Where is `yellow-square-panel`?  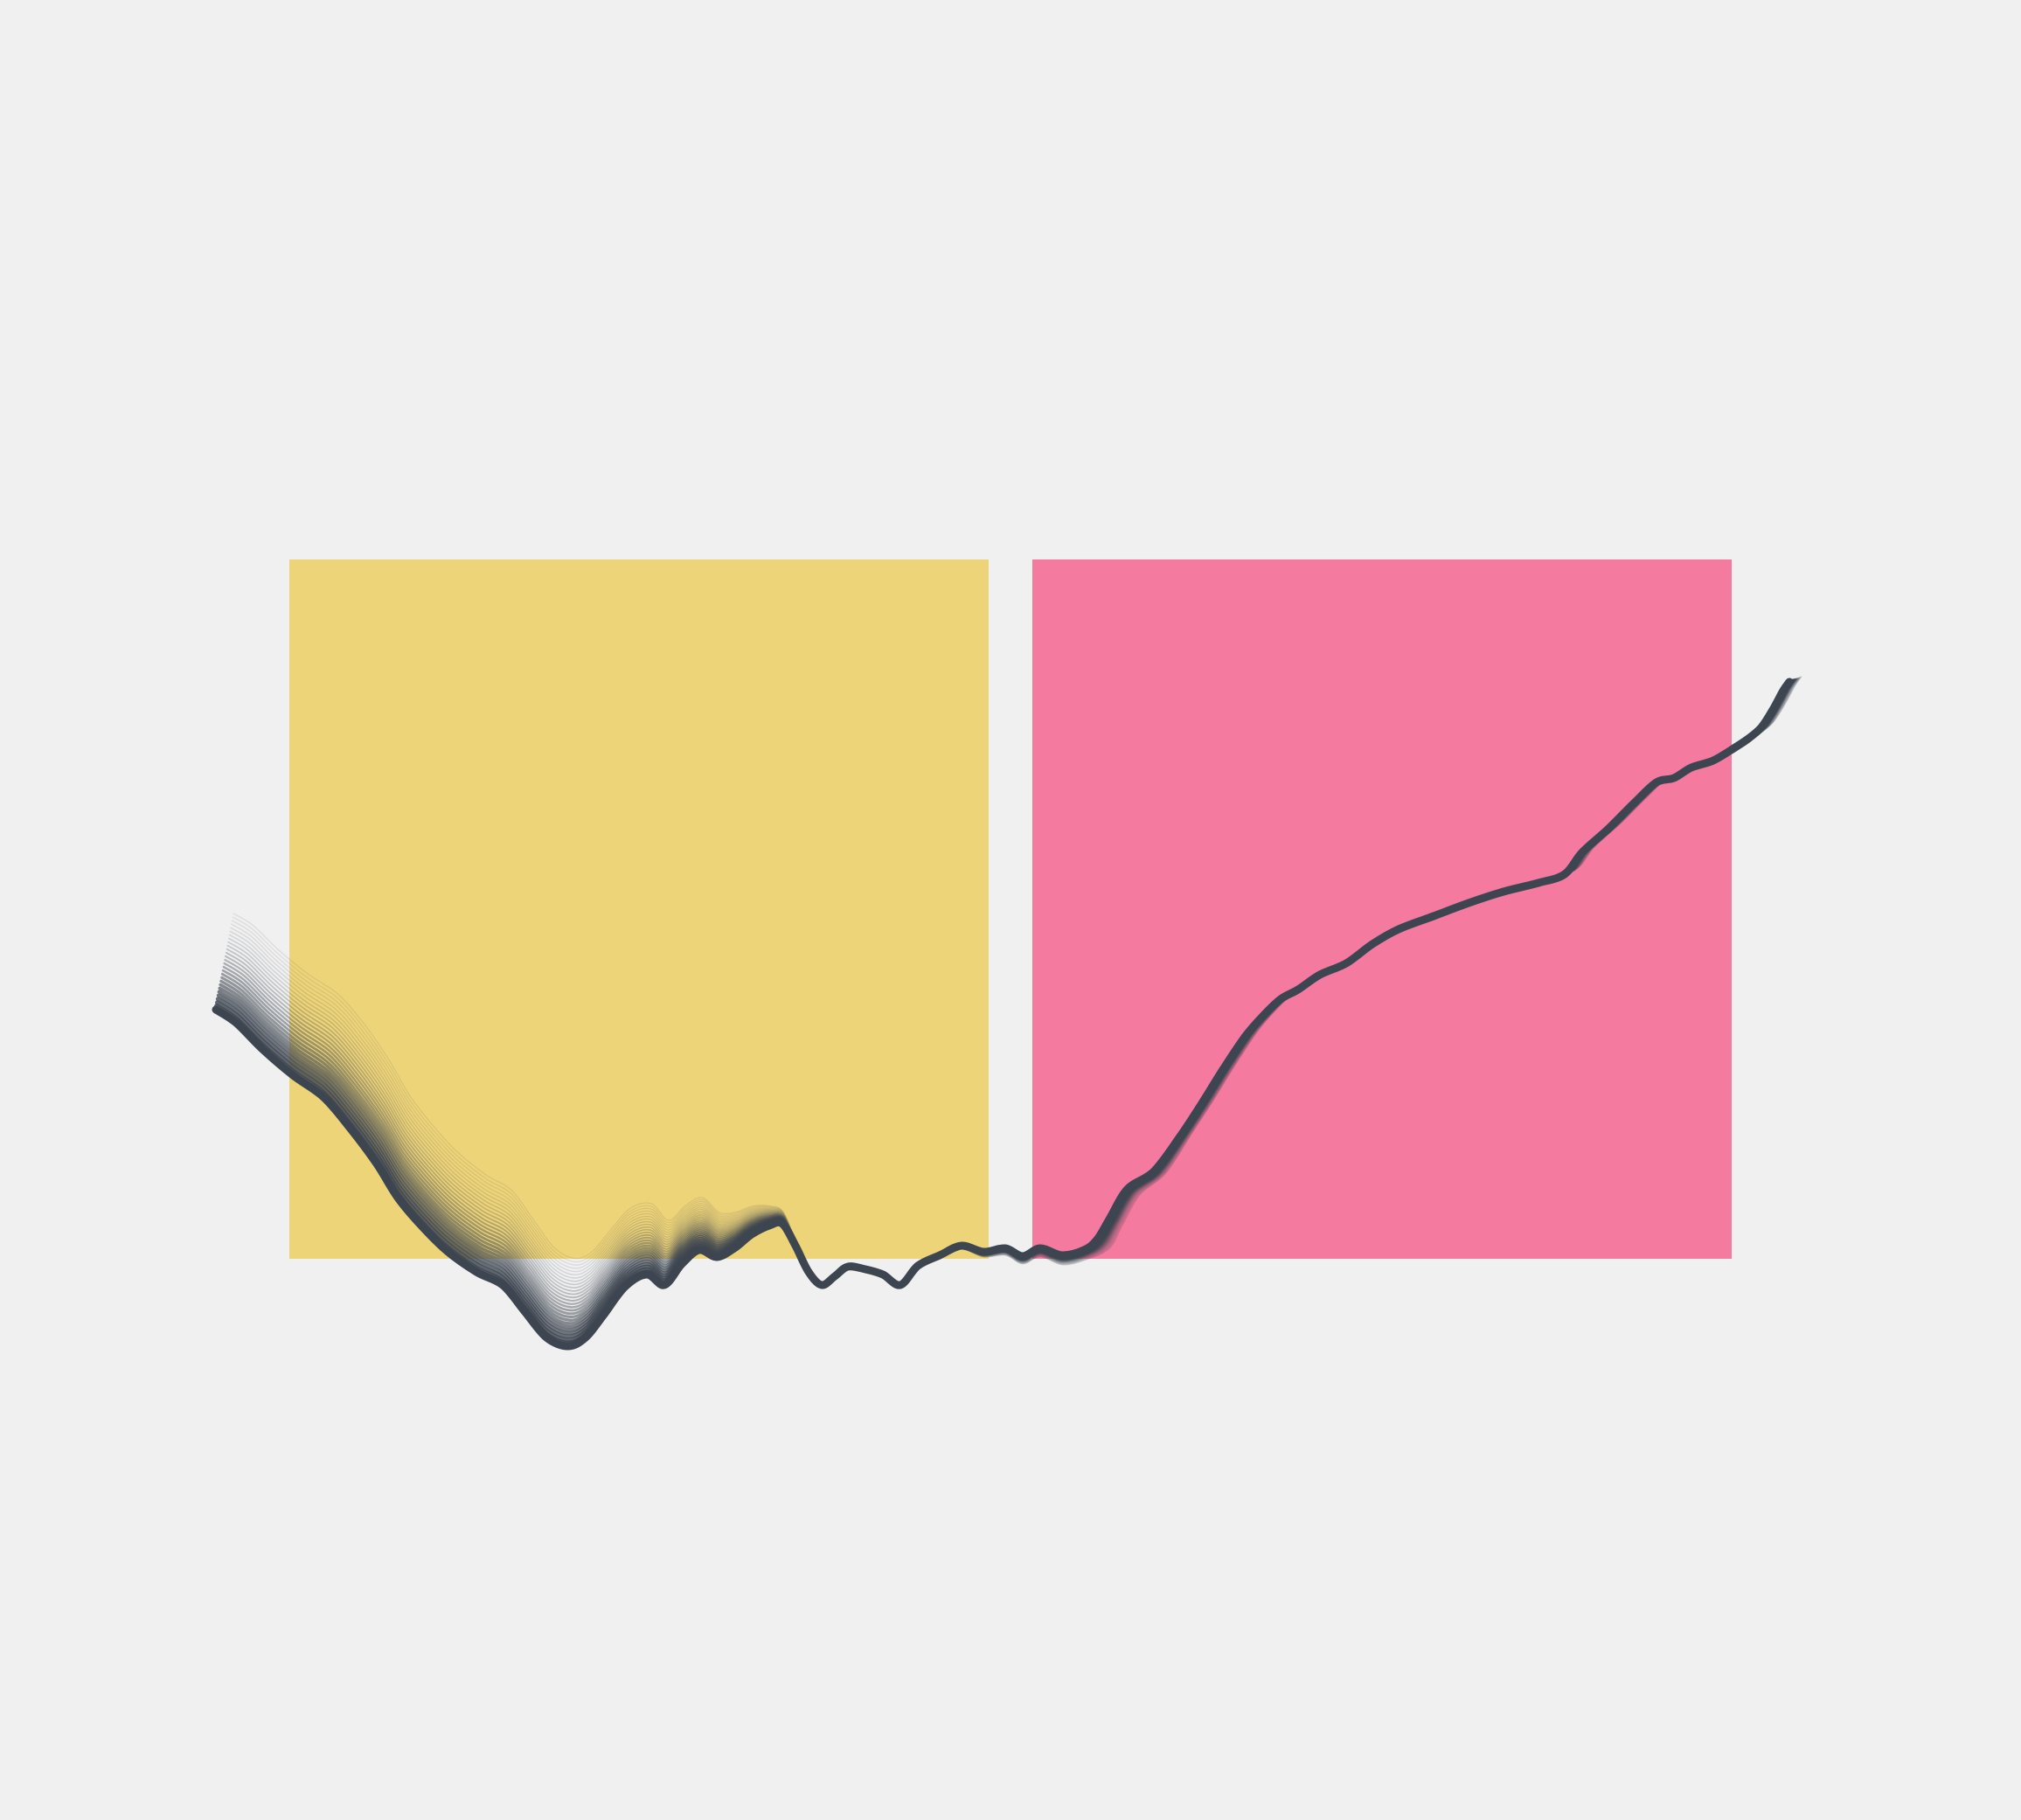
yellow-square-panel is located at coordinates (639, 909).